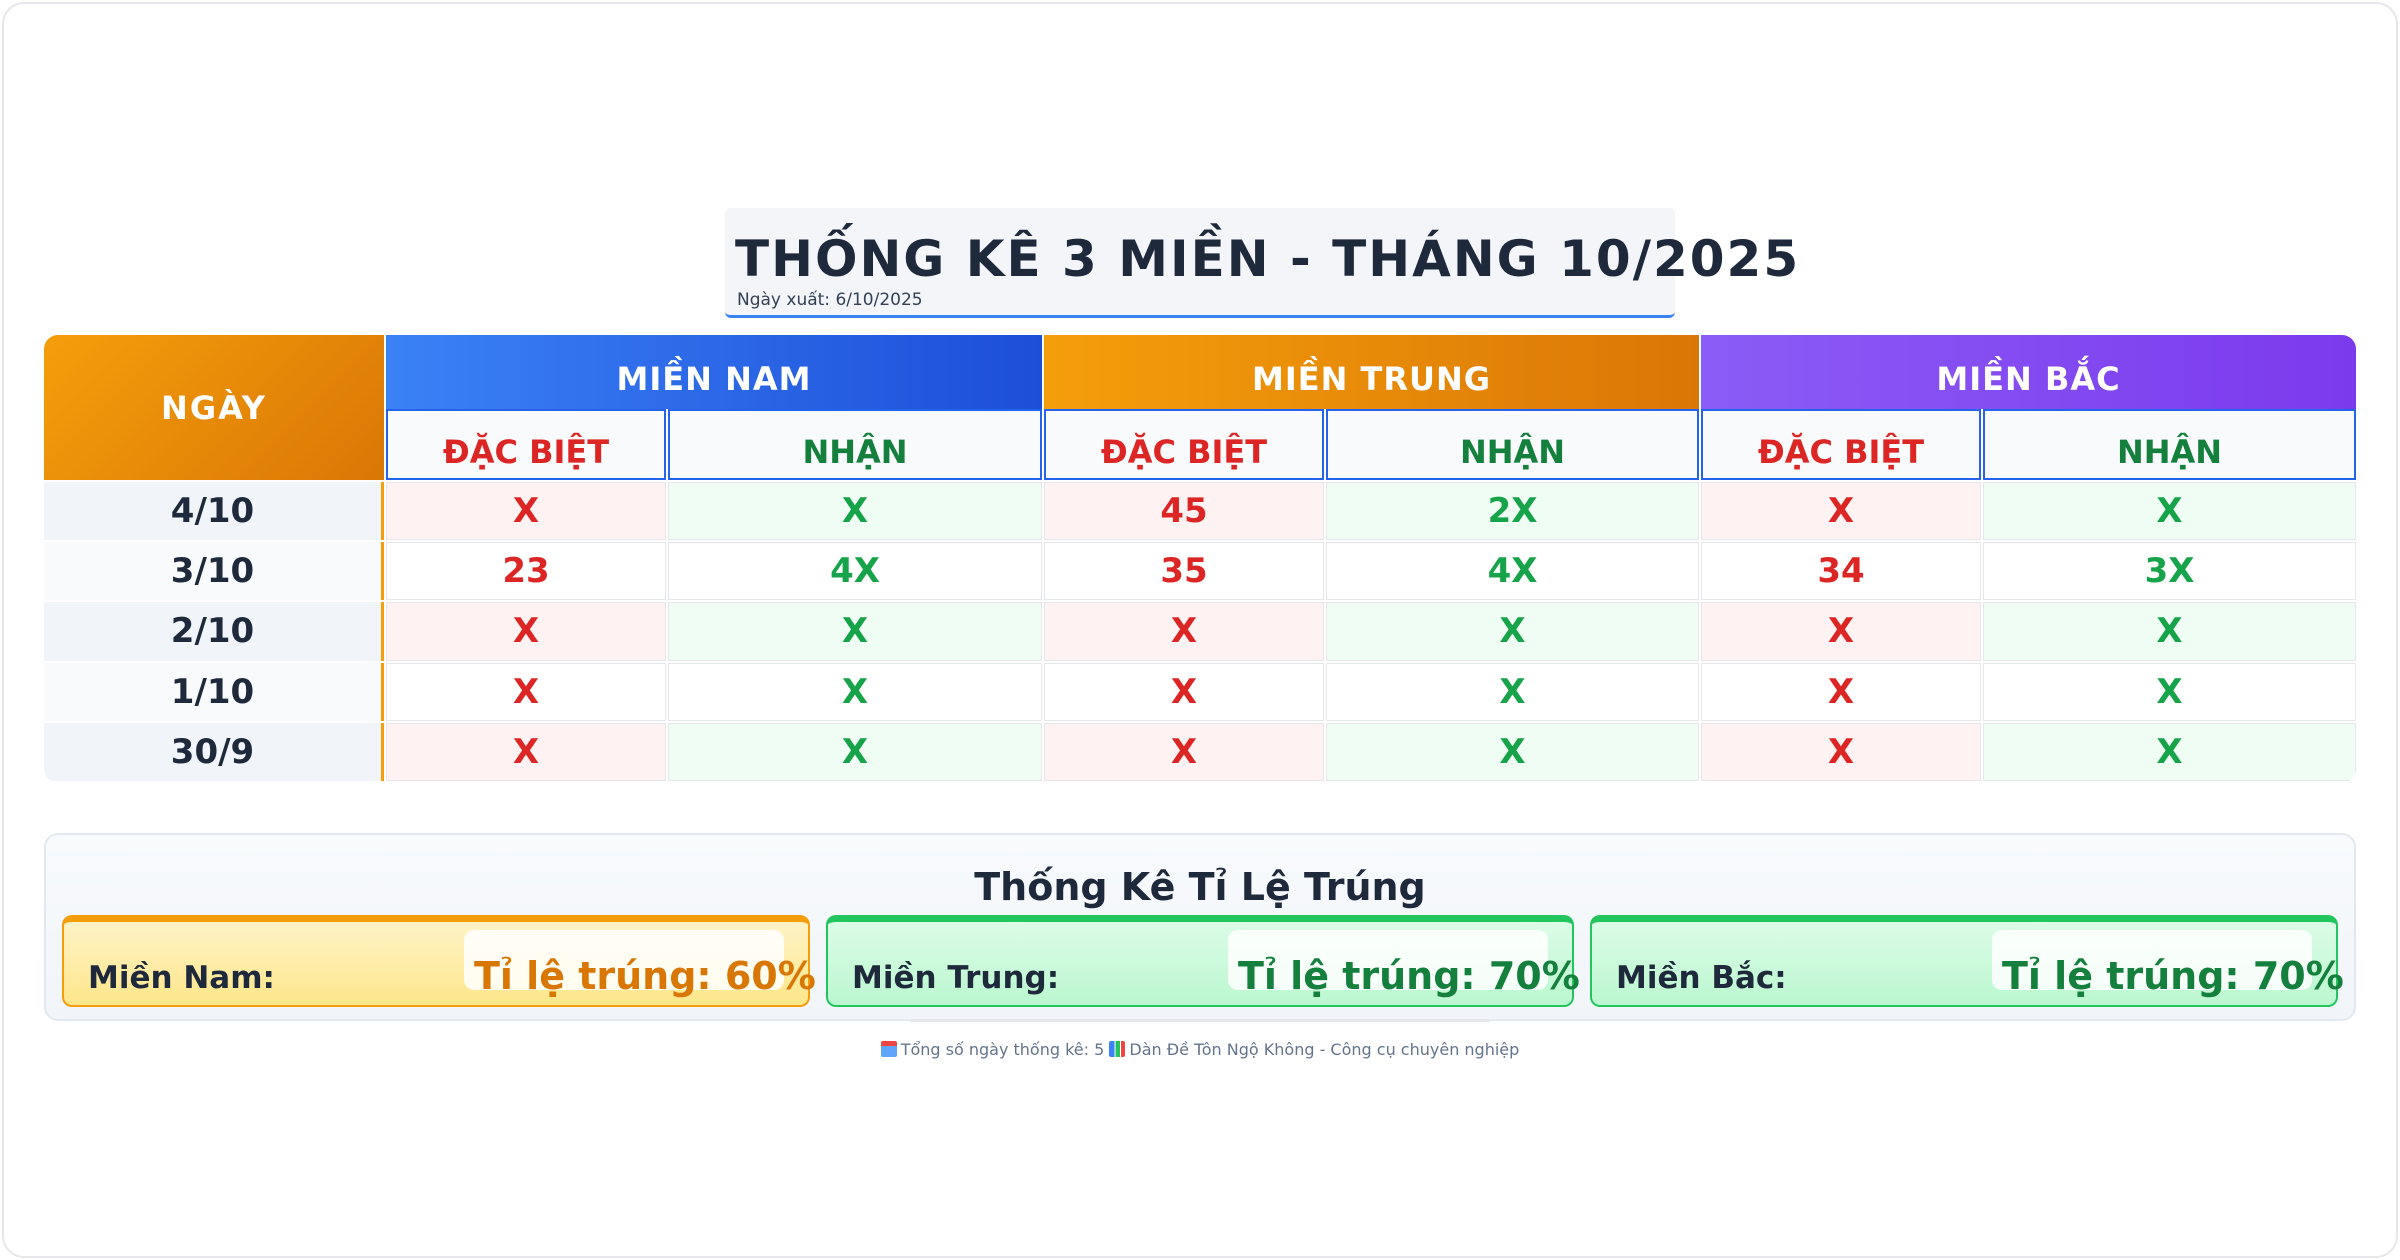  Describe the element at coordinates (888, 1049) in the screenshot. I see `calendar-icon` at that location.